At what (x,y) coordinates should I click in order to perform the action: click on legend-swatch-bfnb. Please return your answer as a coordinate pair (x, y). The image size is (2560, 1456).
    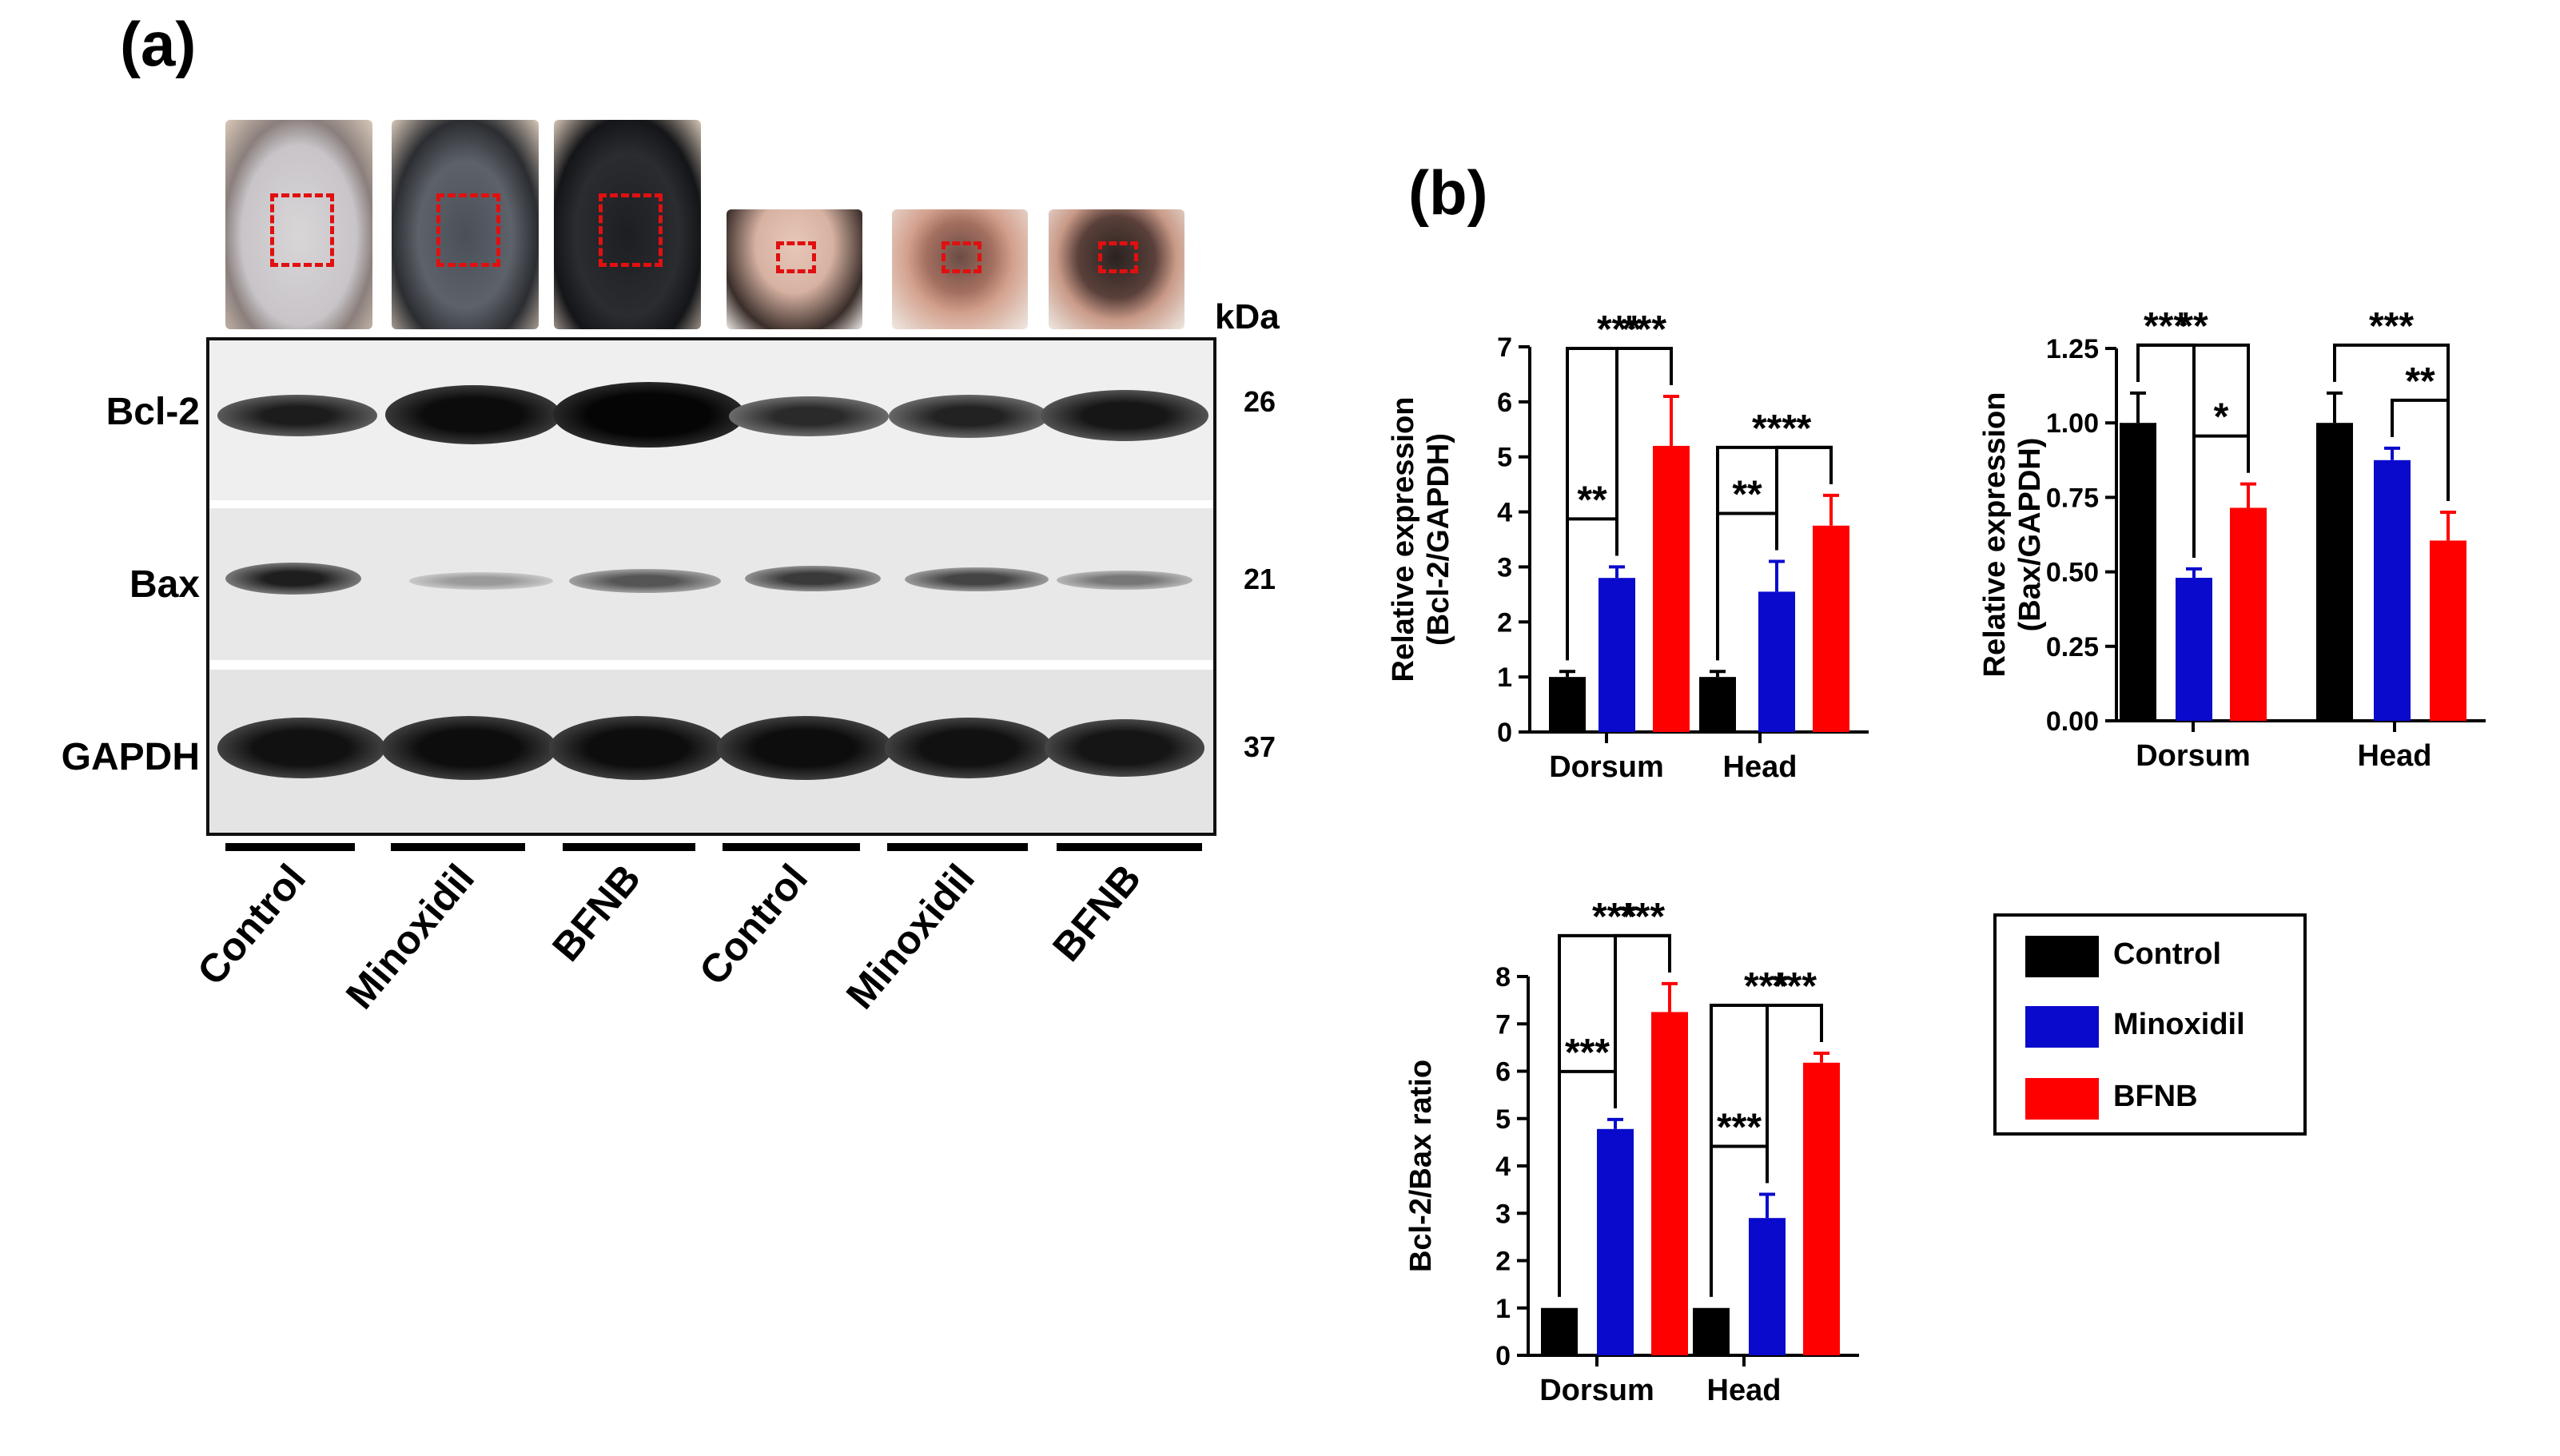
    Looking at the image, I should click on (2062, 1099).